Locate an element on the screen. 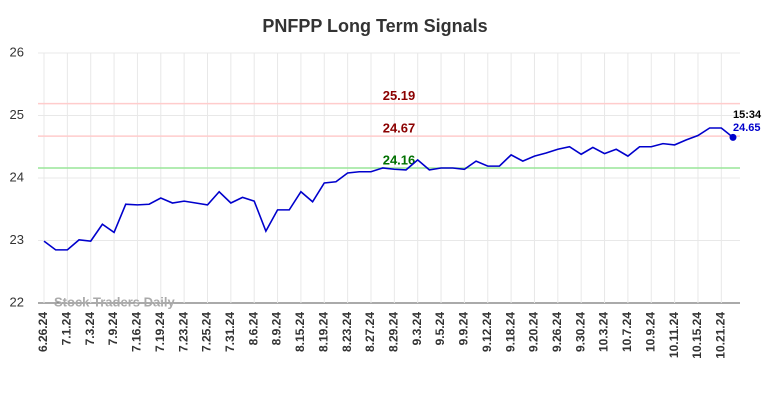 Image resolution: width=784 pixels, height=398 pixels. x-tick-label: 8.15.24 is located at coordinates (300, 332).